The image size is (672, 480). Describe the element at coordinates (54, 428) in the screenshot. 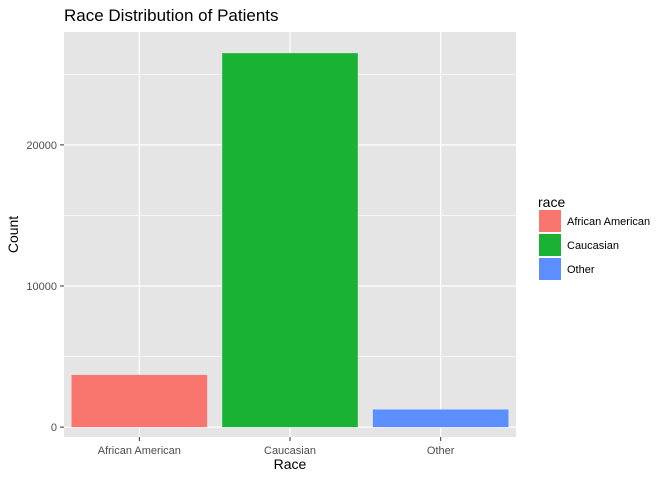

I see `y-tick-label: 0` at that location.